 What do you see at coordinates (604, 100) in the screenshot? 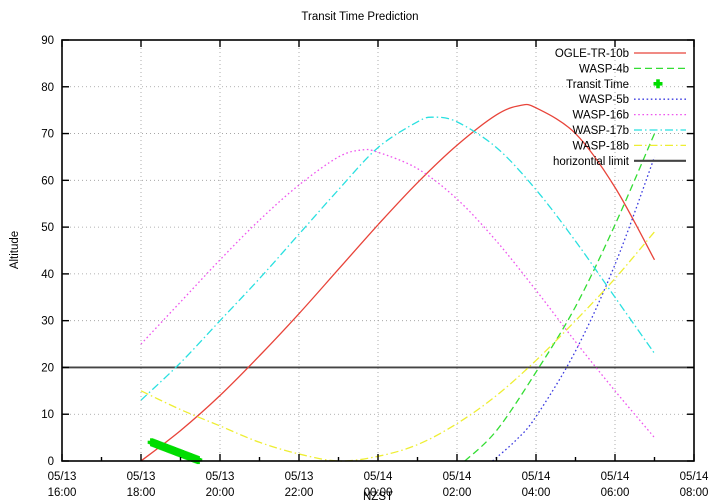
I see `legend-label: WASP-5b` at bounding box center [604, 100].